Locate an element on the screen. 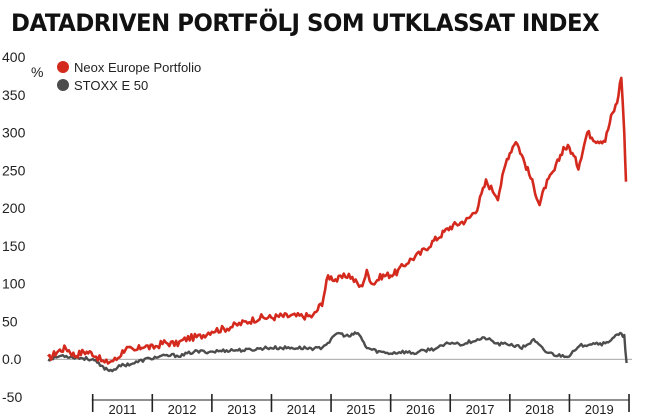 The width and height of the screenshot is (653, 420). y-tick-label: 100 is located at coordinates (14, 284).